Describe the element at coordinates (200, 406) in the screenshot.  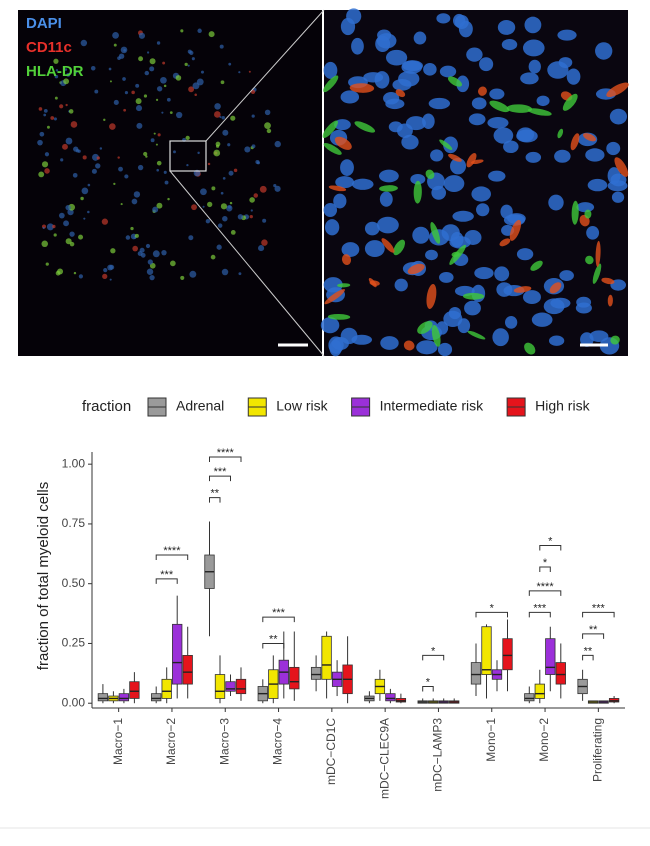
I see `legend-label: Adrenal` at that location.